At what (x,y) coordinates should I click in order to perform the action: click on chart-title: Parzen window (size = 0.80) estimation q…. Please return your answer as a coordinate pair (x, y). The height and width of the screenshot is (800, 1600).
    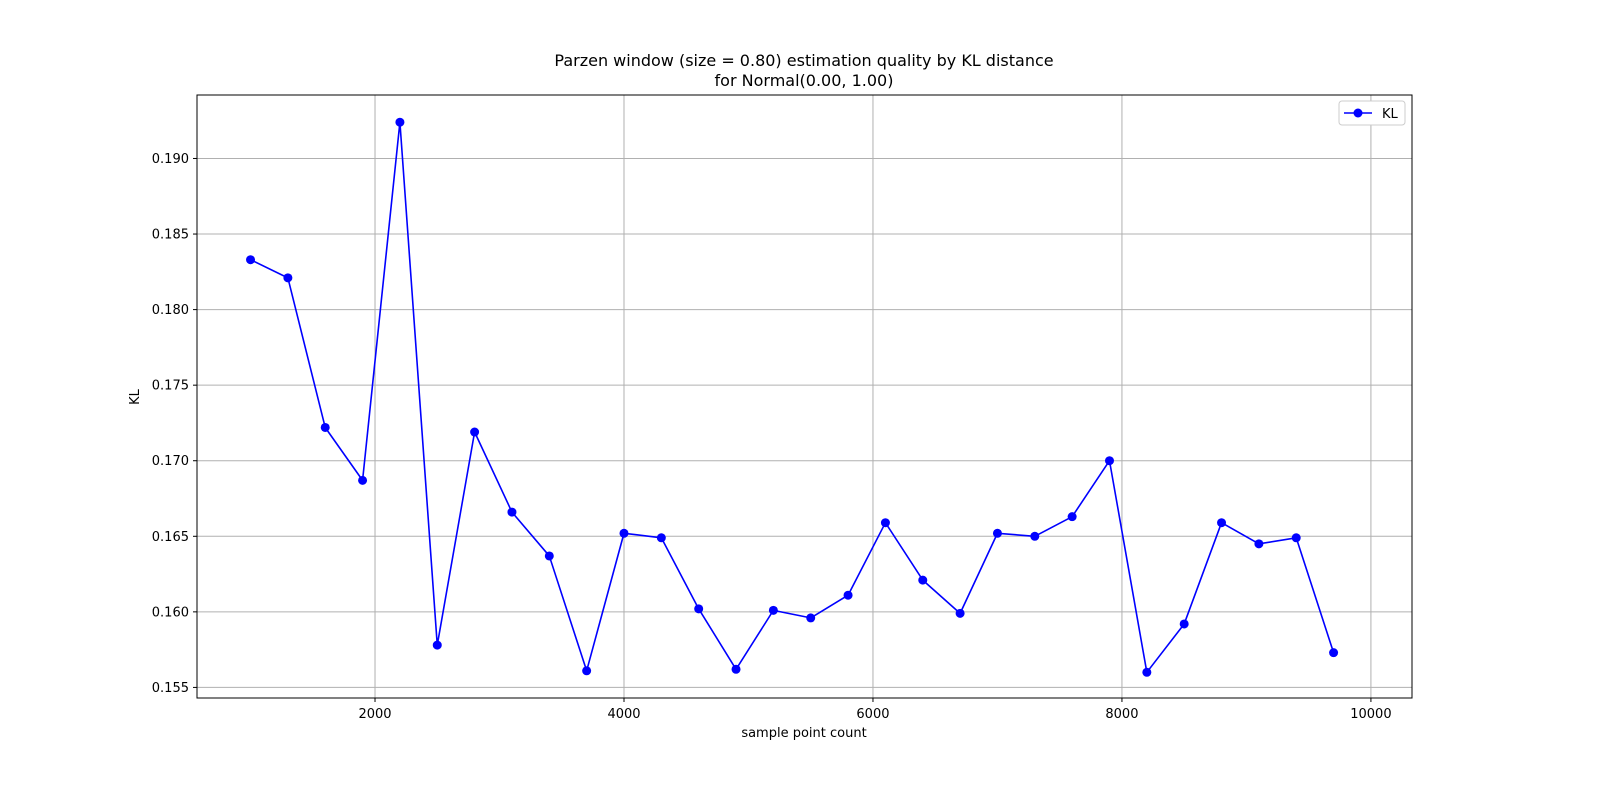
    Looking at the image, I should click on (803, 60).